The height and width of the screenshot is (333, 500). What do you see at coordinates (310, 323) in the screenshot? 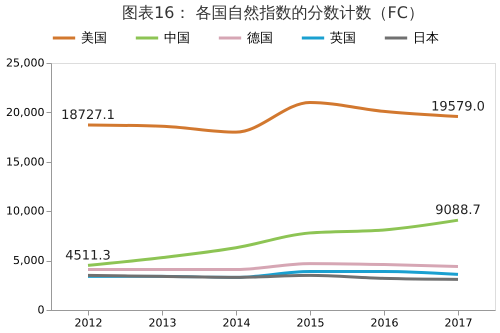
I see `x-tick-label: 2015` at bounding box center [310, 323].